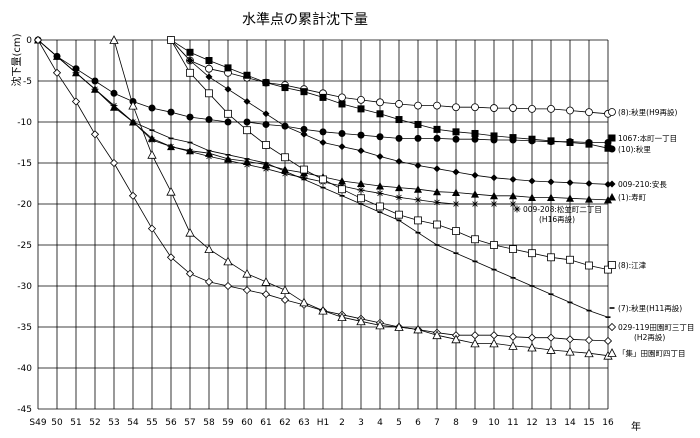 The image size is (700, 438). Describe the element at coordinates (303, 423) in the screenshot. I see `x-tick-label: 63` at that location.